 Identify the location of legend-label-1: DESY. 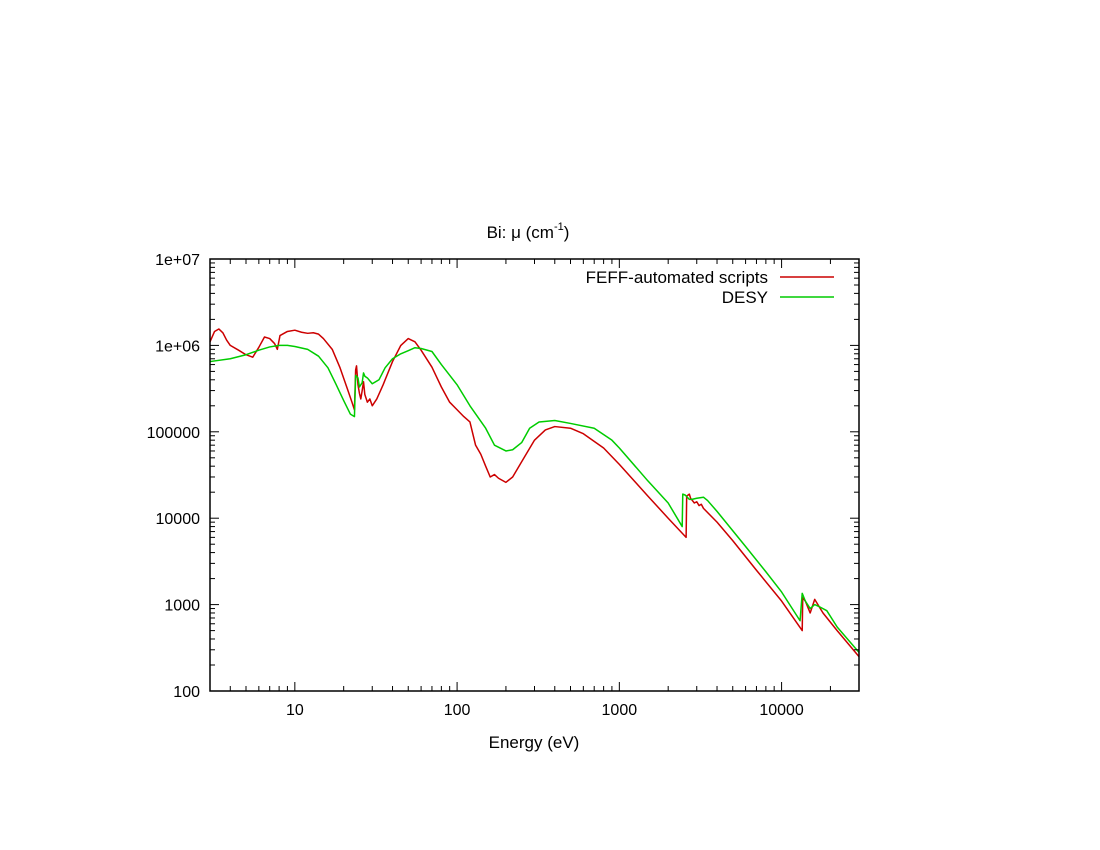
(745, 297).